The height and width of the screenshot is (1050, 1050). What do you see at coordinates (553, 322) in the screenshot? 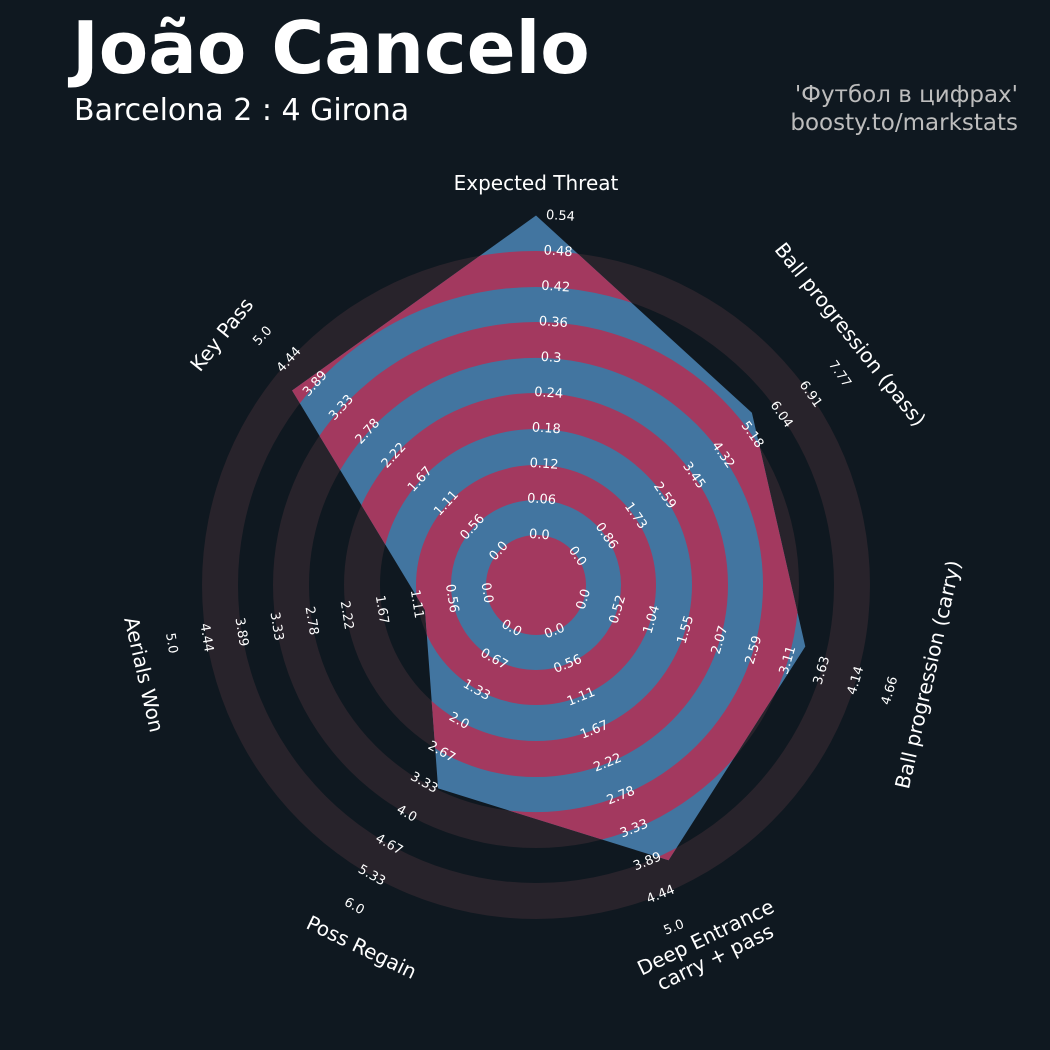
I see `tick-label: 0.36` at bounding box center [553, 322].